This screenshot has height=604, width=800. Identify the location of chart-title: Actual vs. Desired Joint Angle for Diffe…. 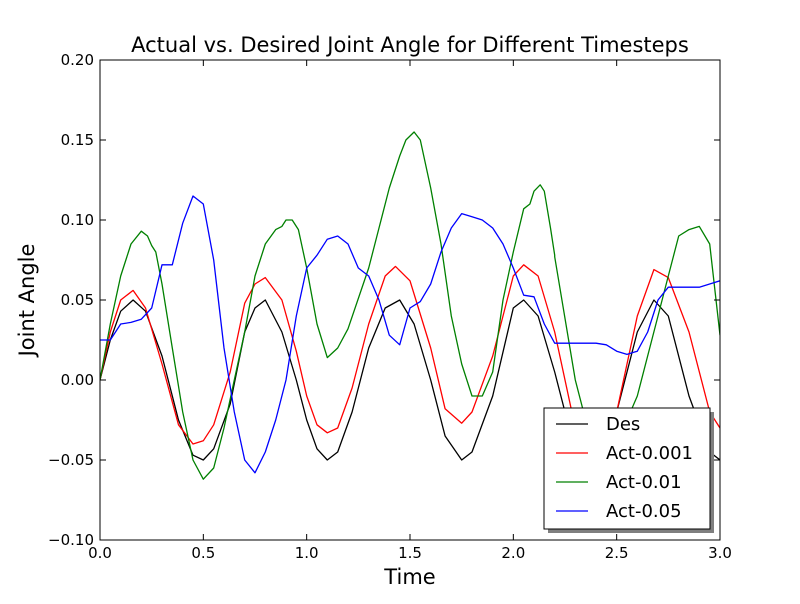
(410, 45).